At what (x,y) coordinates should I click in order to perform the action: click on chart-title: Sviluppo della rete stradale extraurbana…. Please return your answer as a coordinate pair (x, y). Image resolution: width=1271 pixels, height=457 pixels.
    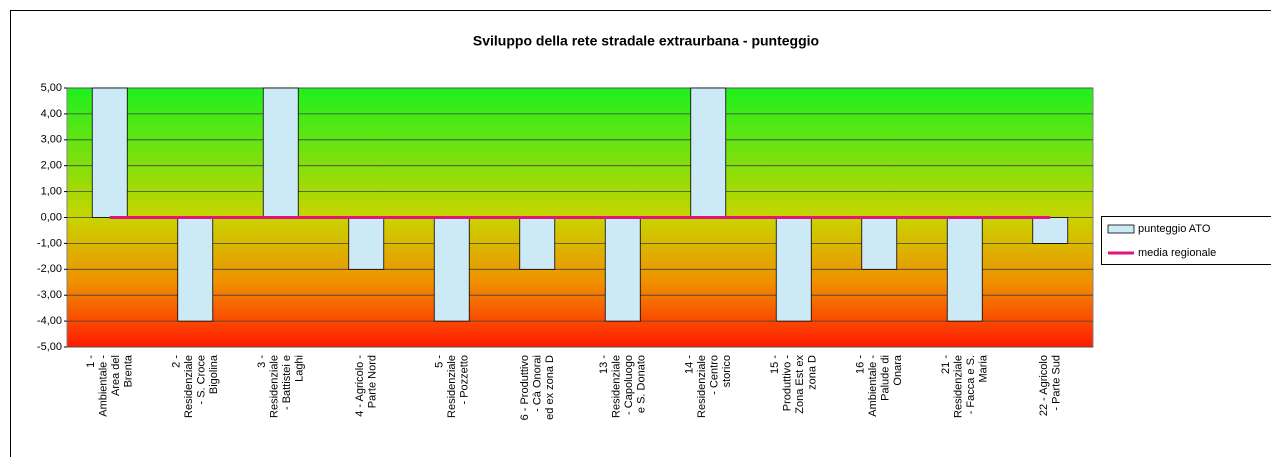
    Looking at the image, I should click on (646, 41).